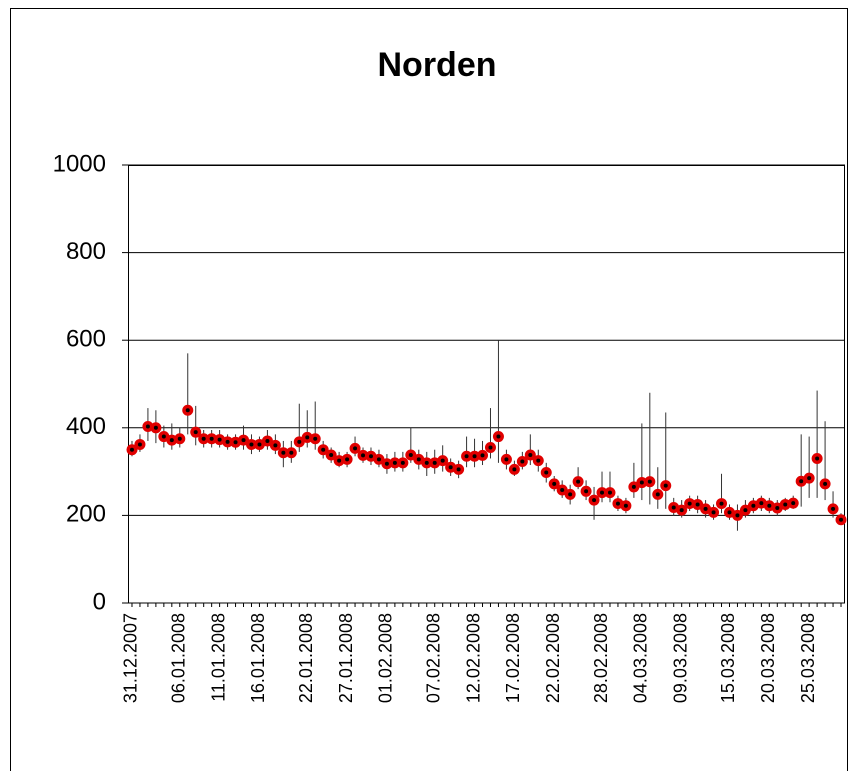  What do you see at coordinates (728, 658) in the screenshot?
I see `x-tick-label: 15.03.2008` at bounding box center [728, 658].